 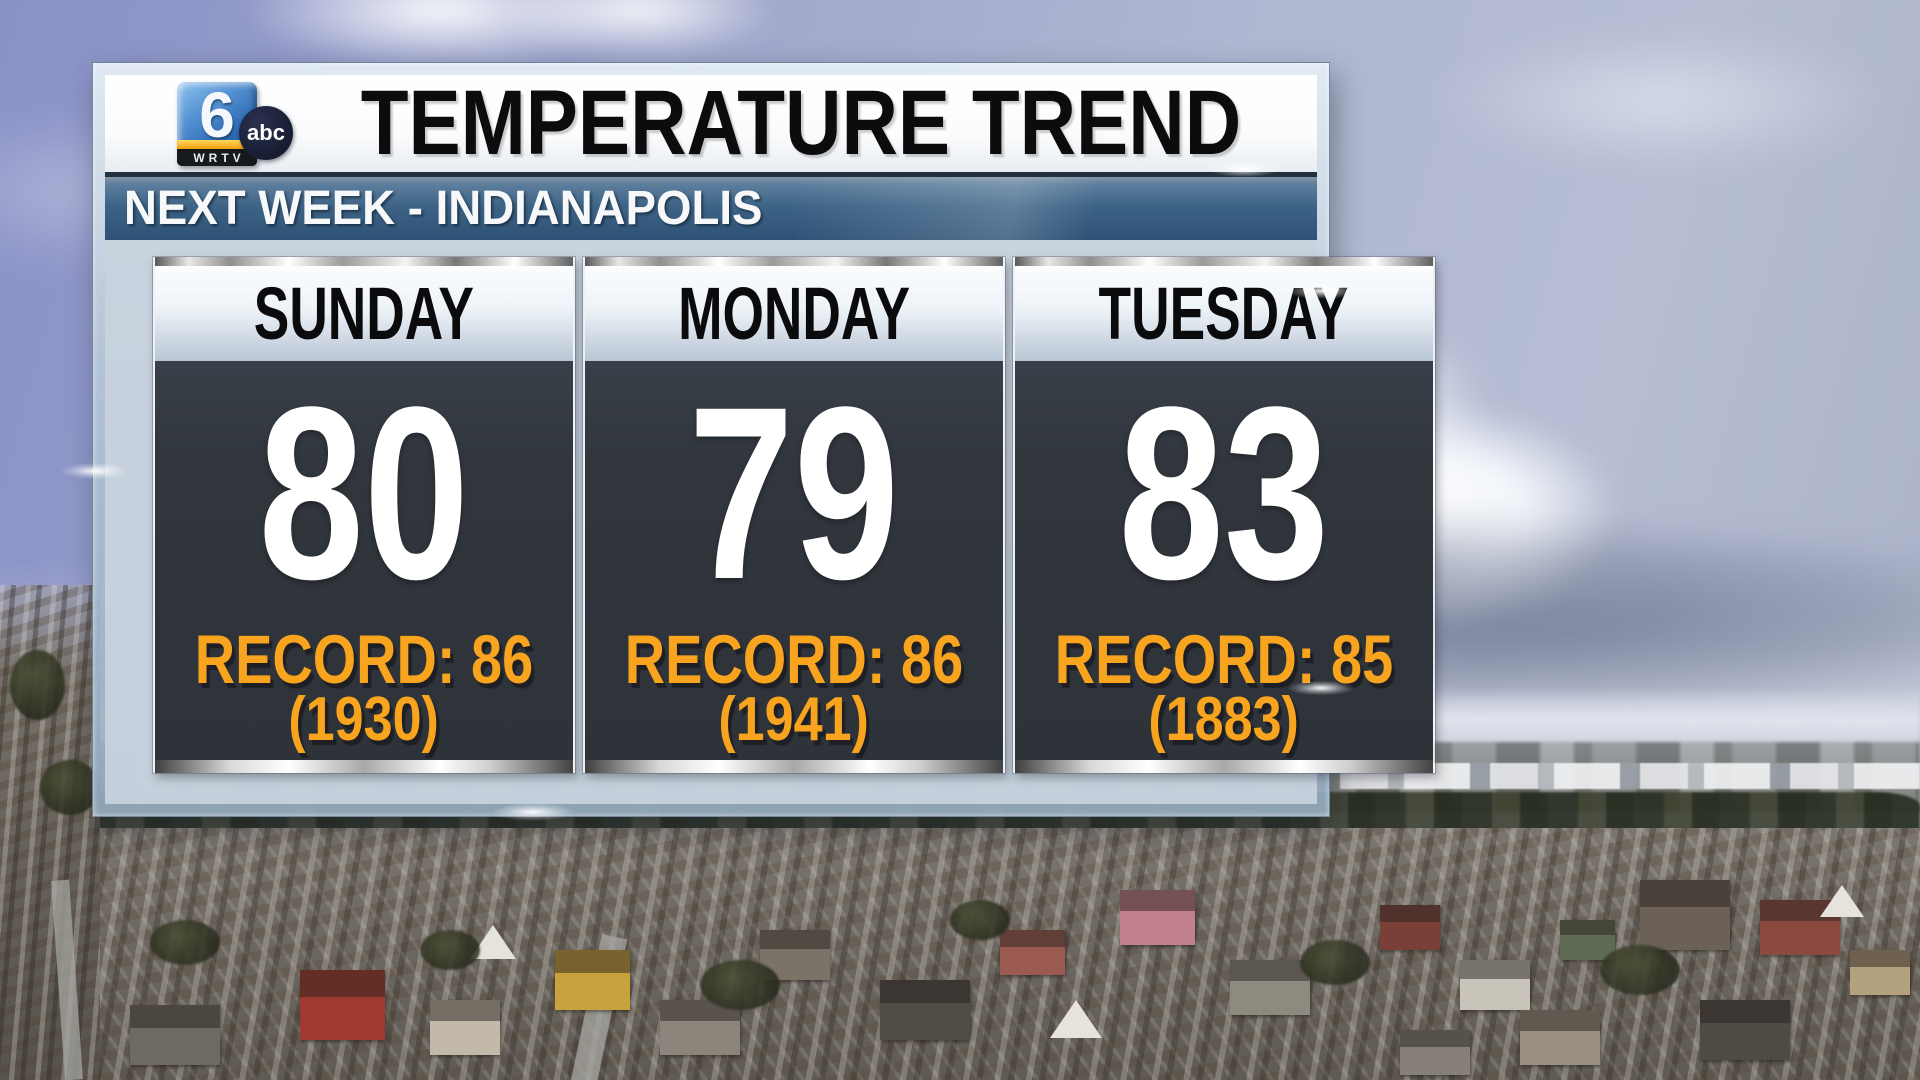 I want to click on page-title: TEMPERATURE TREND, so click(x=801, y=123).